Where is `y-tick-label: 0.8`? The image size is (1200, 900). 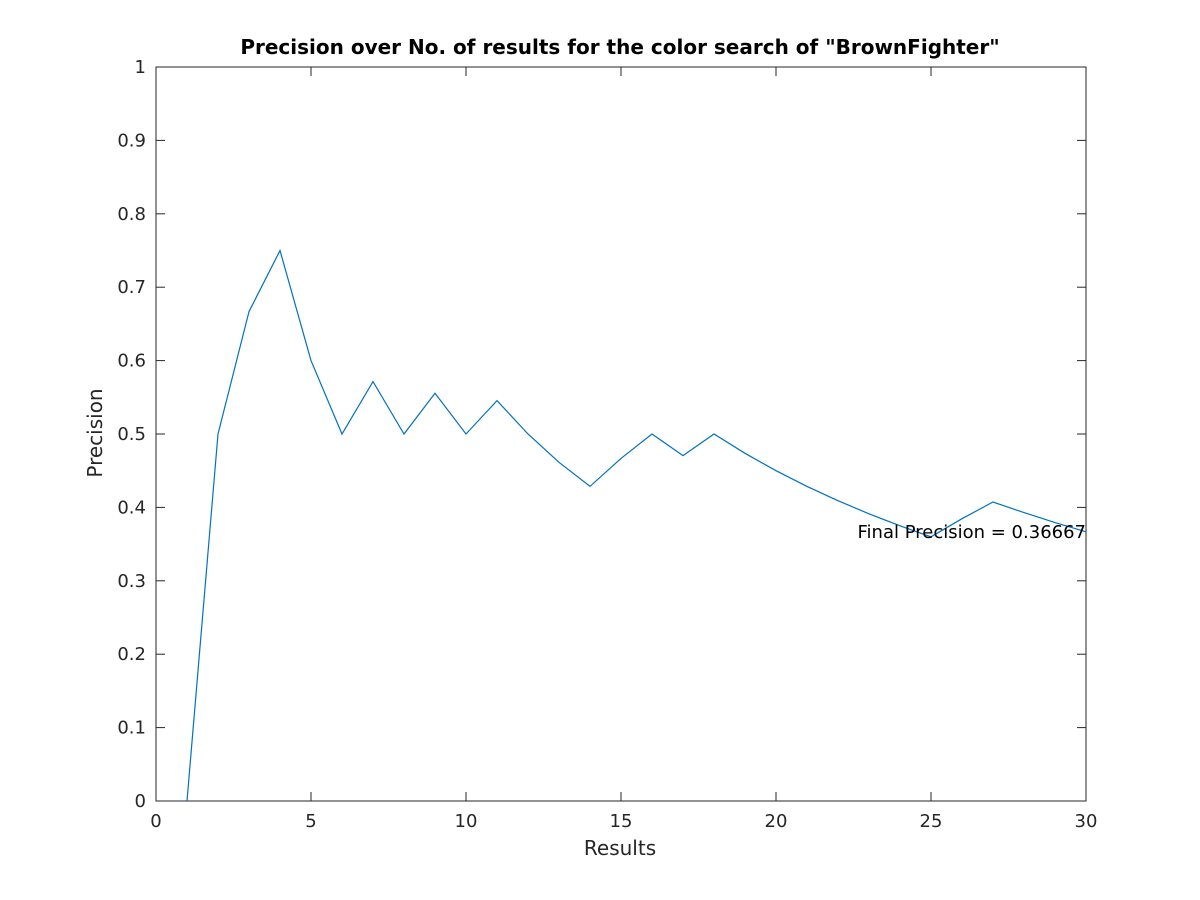
y-tick-label: 0.8 is located at coordinates (131, 214).